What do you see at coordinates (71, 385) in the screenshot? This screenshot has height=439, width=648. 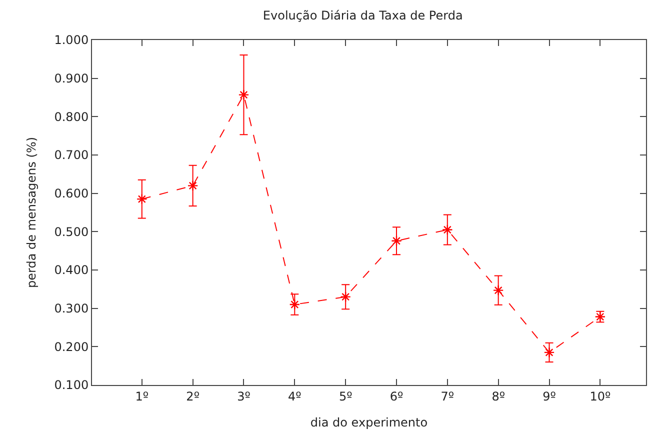 I see `y-tick-label: 0.100` at bounding box center [71, 385].